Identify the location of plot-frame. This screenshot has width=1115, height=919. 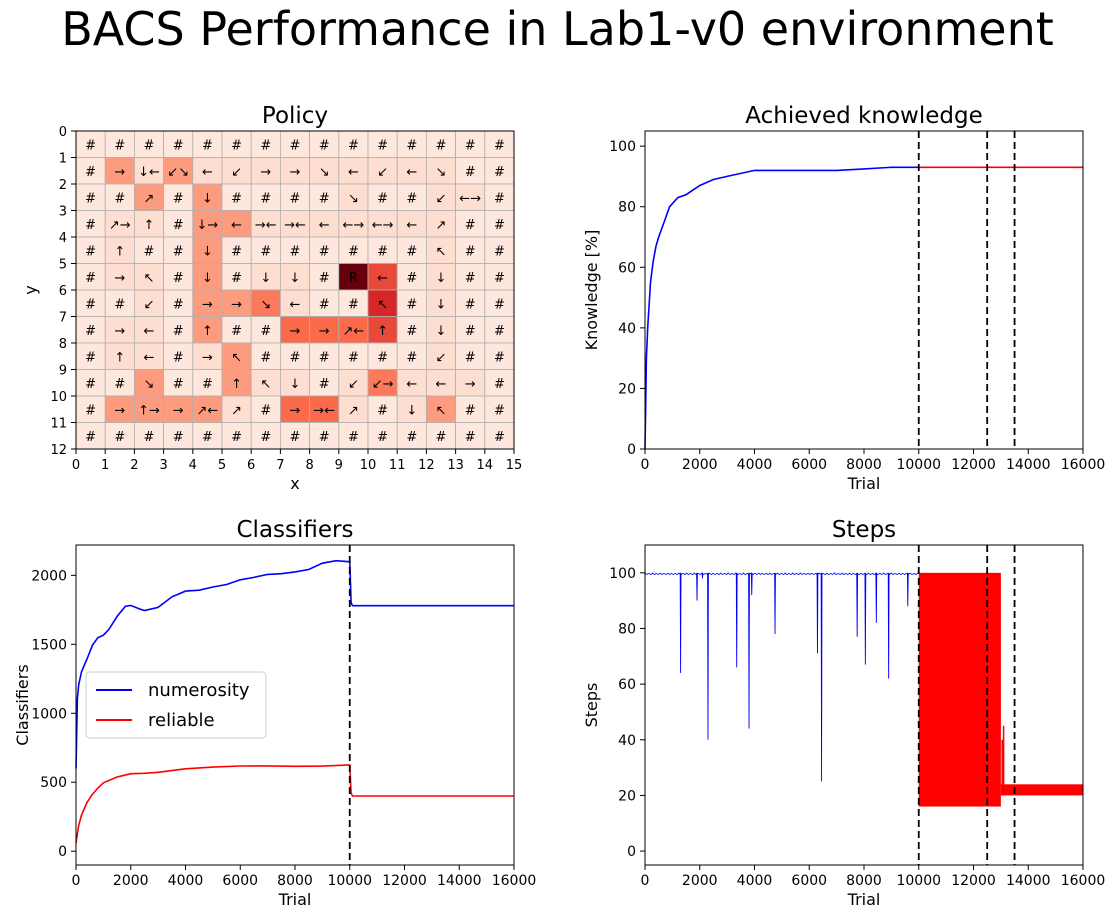
(295, 705).